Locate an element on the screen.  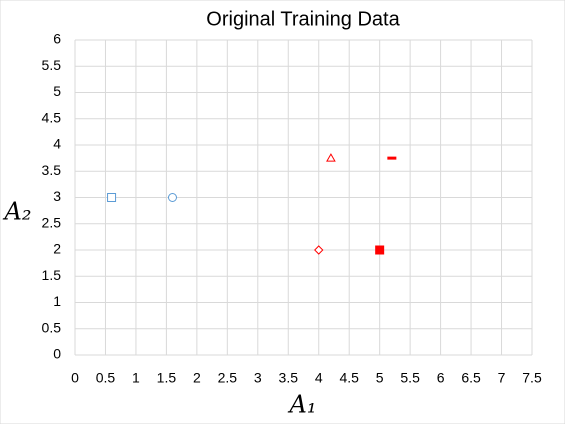
x-tick-label: 4 is located at coordinates (319, 378).